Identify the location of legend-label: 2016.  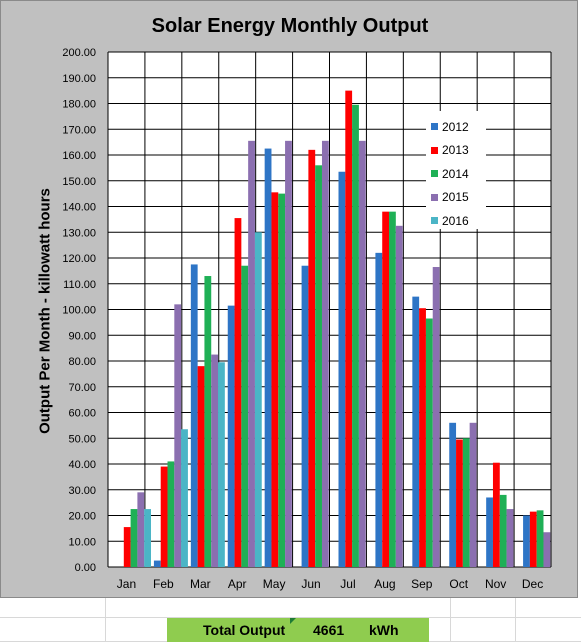
(455, 220).